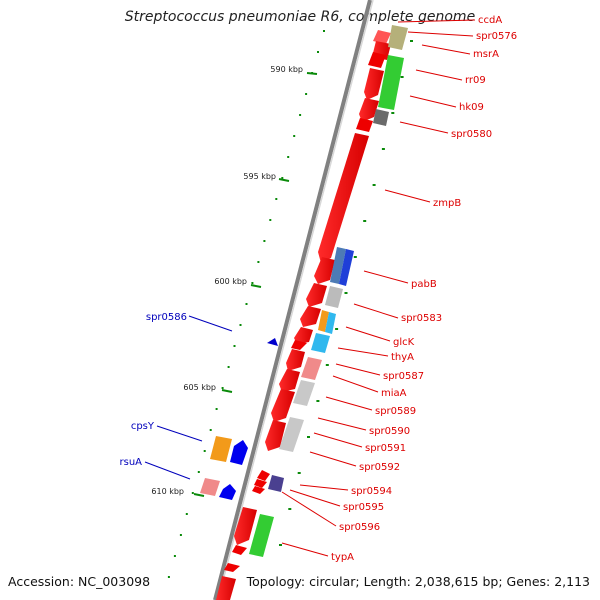  I want to click on feature-label-miaA: miaA, so click(394, 393).